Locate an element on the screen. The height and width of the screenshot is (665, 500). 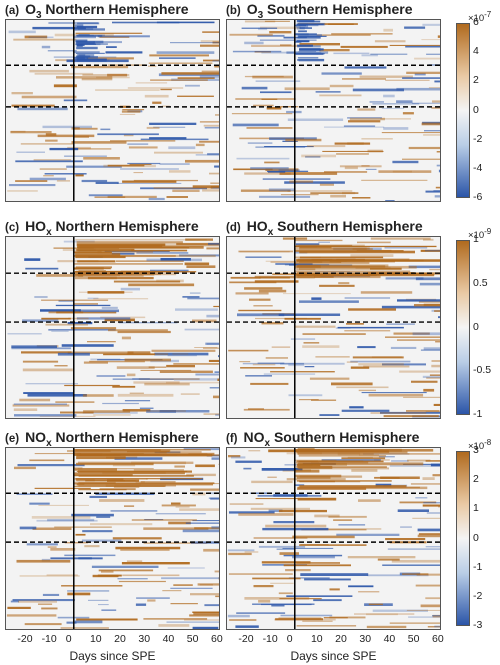
panel-label: (c) is located at coordinates (12, 228).